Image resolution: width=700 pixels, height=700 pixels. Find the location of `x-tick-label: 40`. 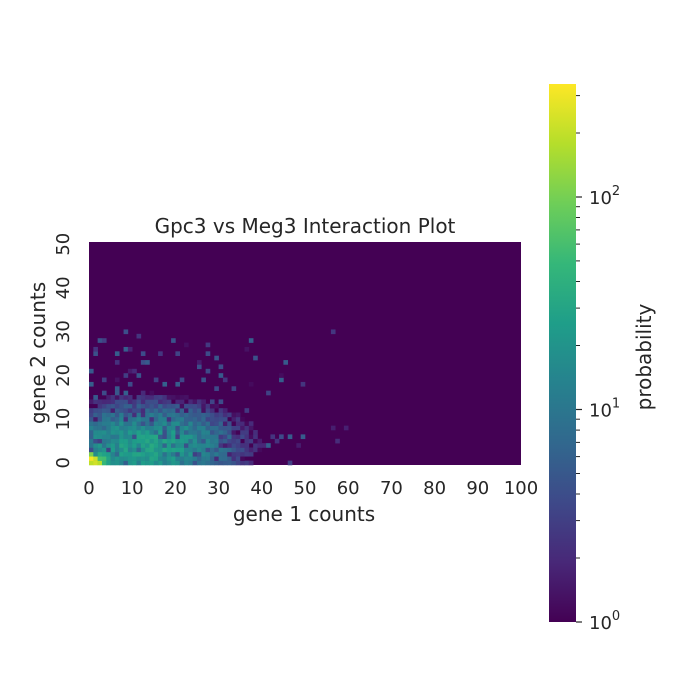

x-tick-label: 40 is located at coordinates (261, 488).